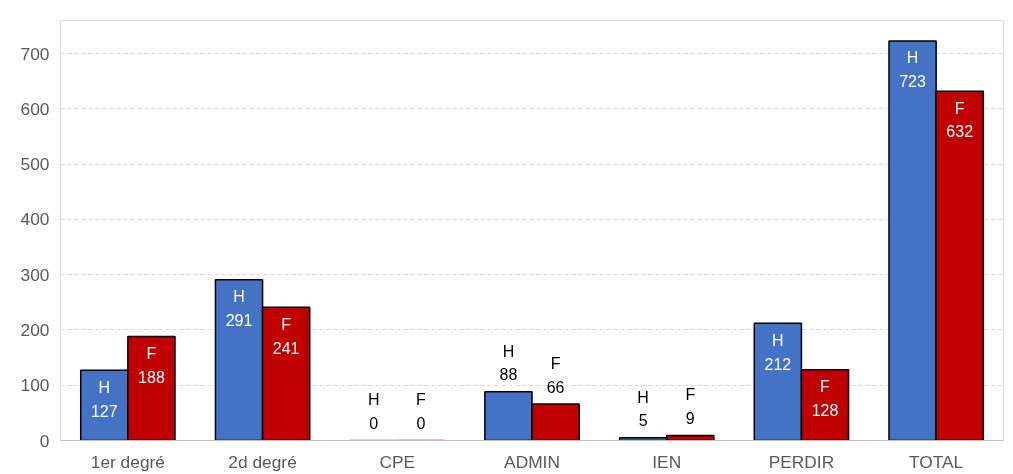 This screenshot has height=474, width=1013. What do you see at coordinates (936, 461) in the screenshot?
I see `x-tick-label: TOTAL` at bounding box center [936, 461].